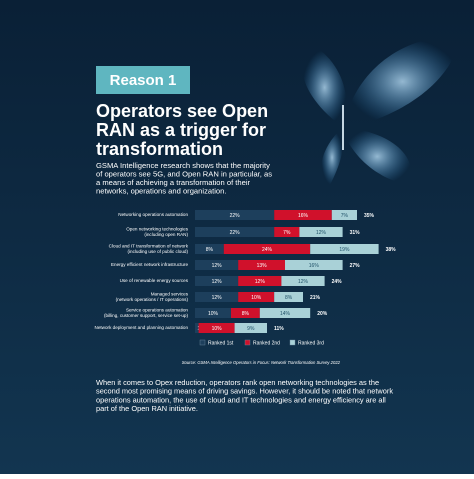  Describe the element at coordinates (153, 214) in the screenshot. I see `category-label: Networking operations automation` at that location.